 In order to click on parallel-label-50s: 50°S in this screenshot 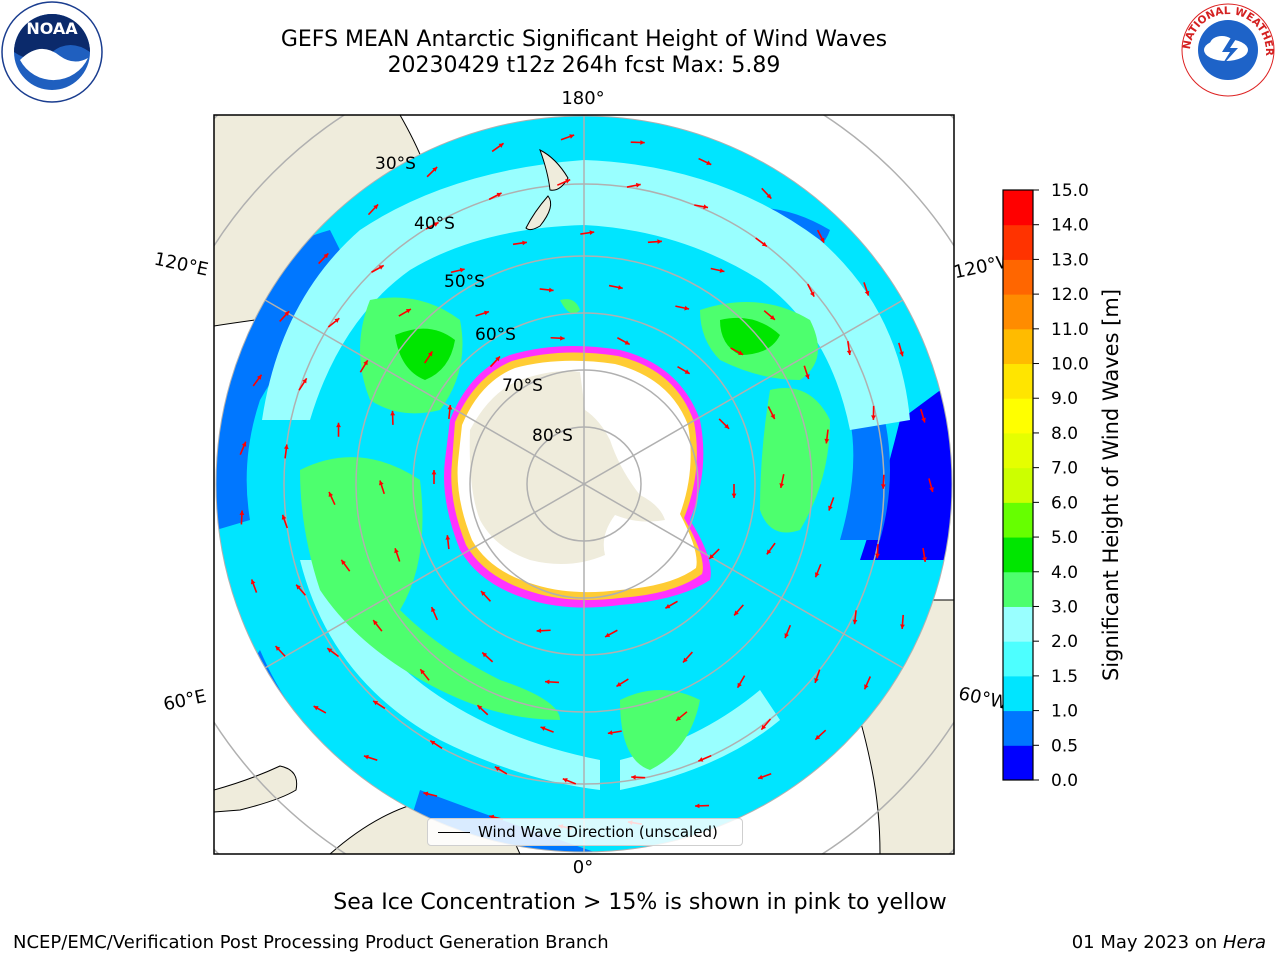, I will do `click(464, 282)`.